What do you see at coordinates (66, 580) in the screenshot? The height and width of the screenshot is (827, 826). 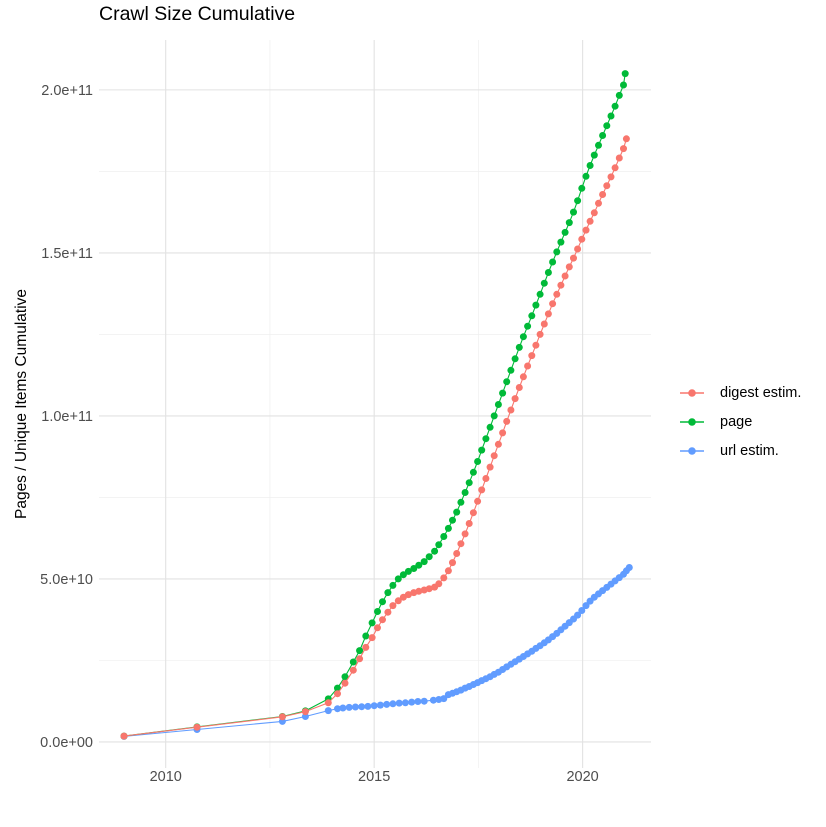 I see `y-tick-label: 5.0e+10` at bounding box center [66, 580].